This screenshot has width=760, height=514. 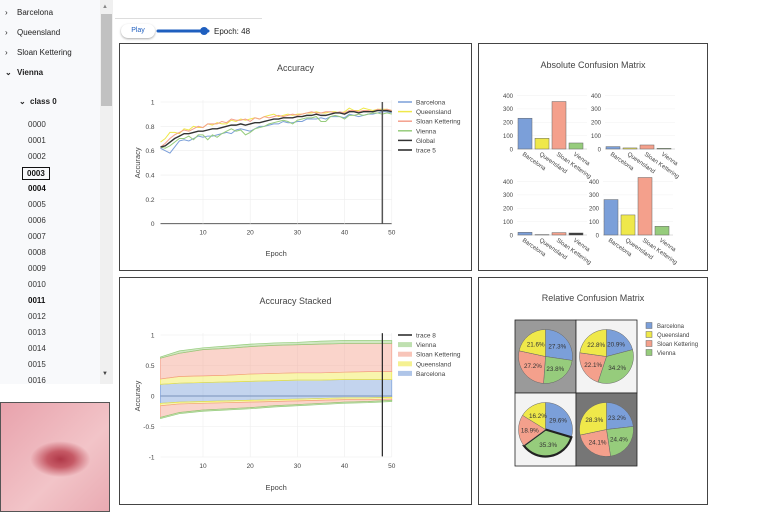 I want to click on tree-item: 0011, so click(x=37, y=300).